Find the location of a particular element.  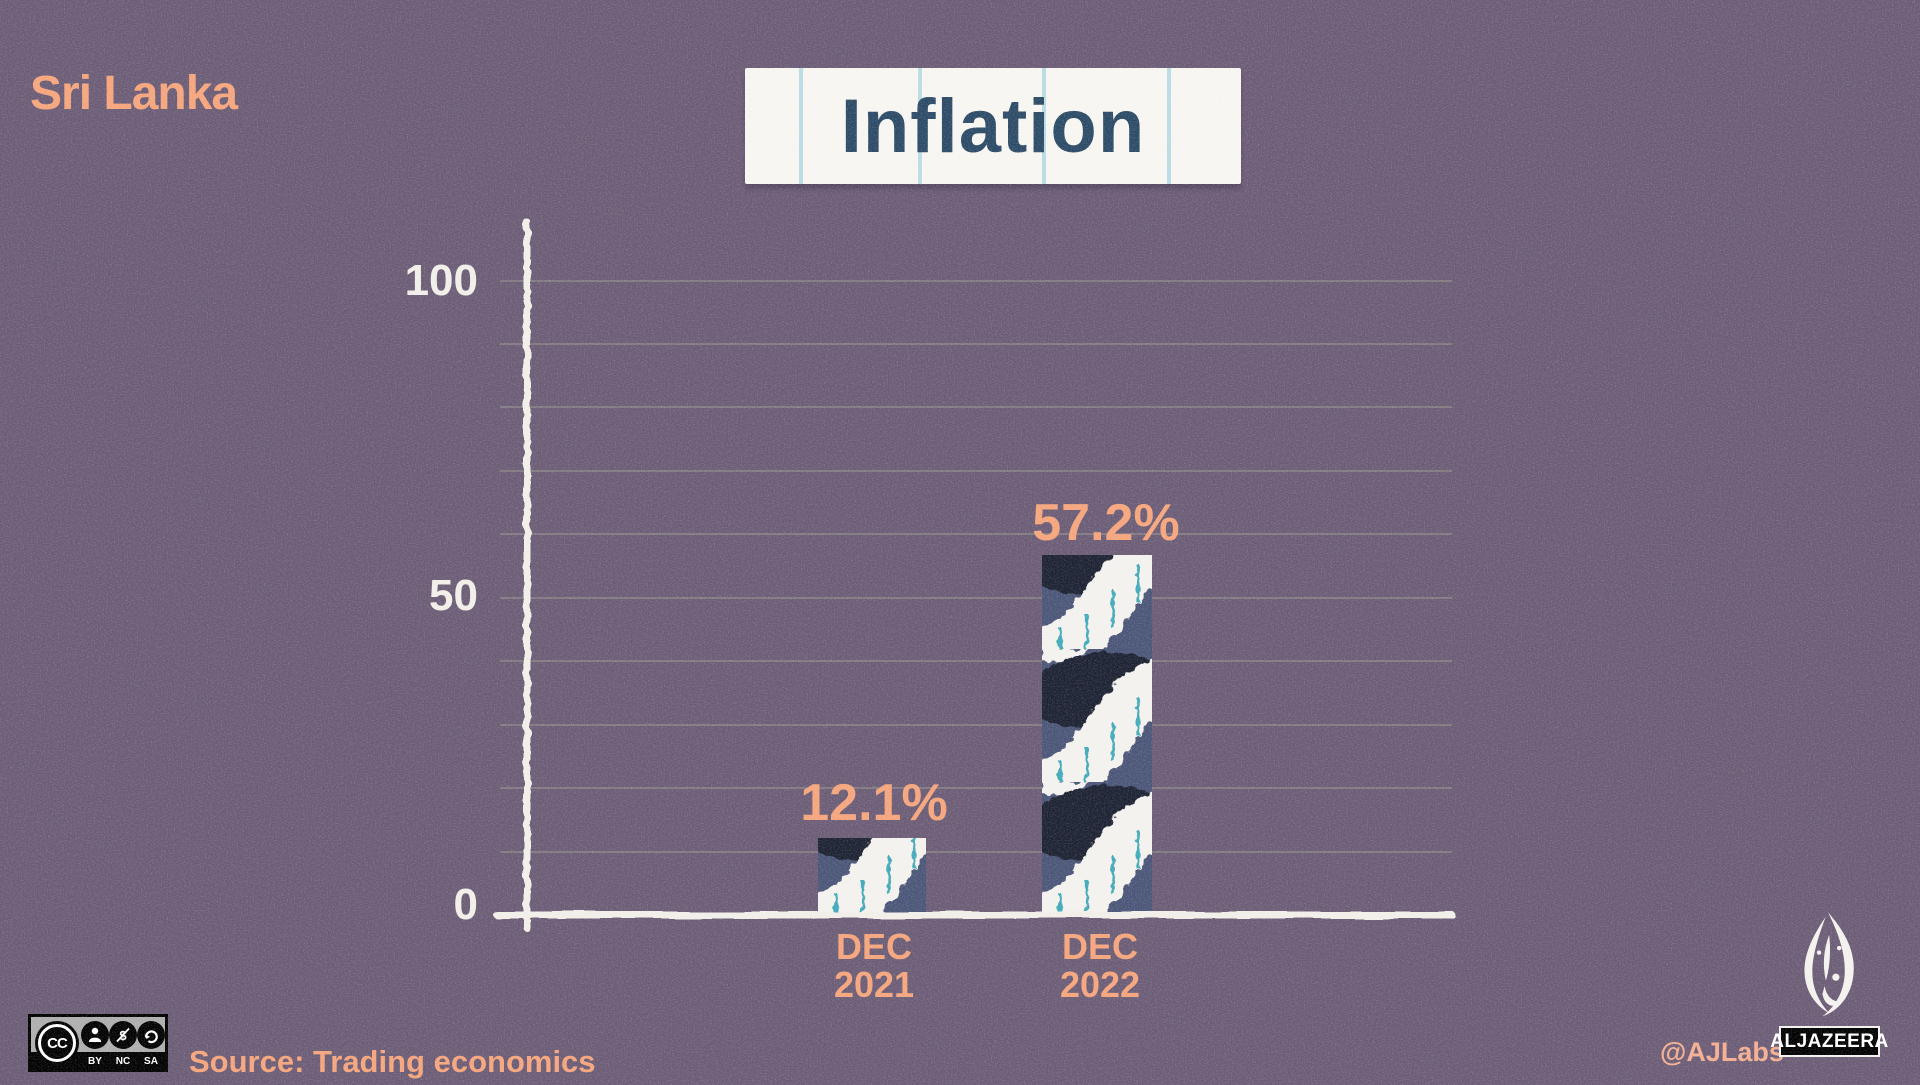

cc-nc-label: NC is located at coordinates (123, 1061).